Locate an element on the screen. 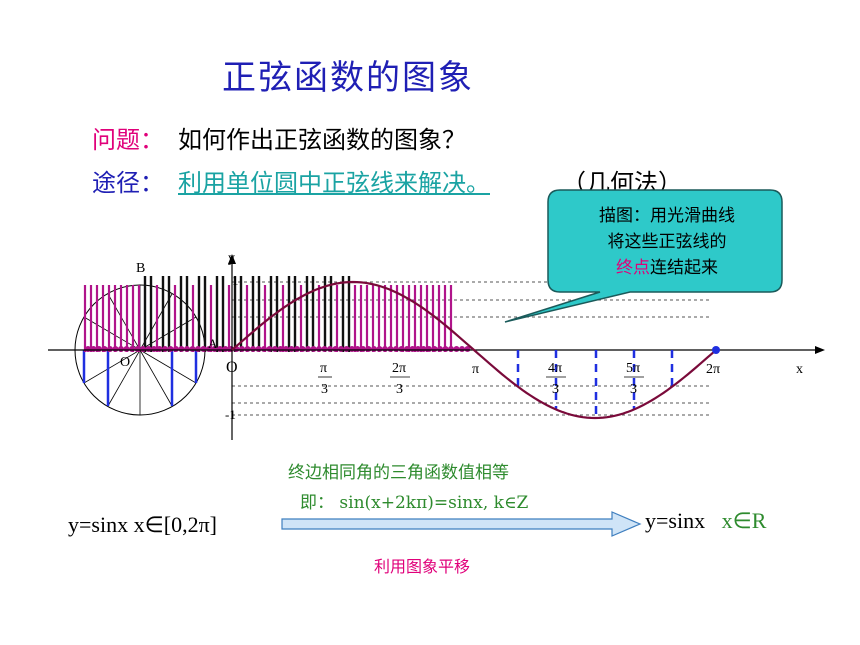  periodicity-formula: 即： sin(x+2kπ)=sinx, k∈Z is located at coordinates (414, 503).